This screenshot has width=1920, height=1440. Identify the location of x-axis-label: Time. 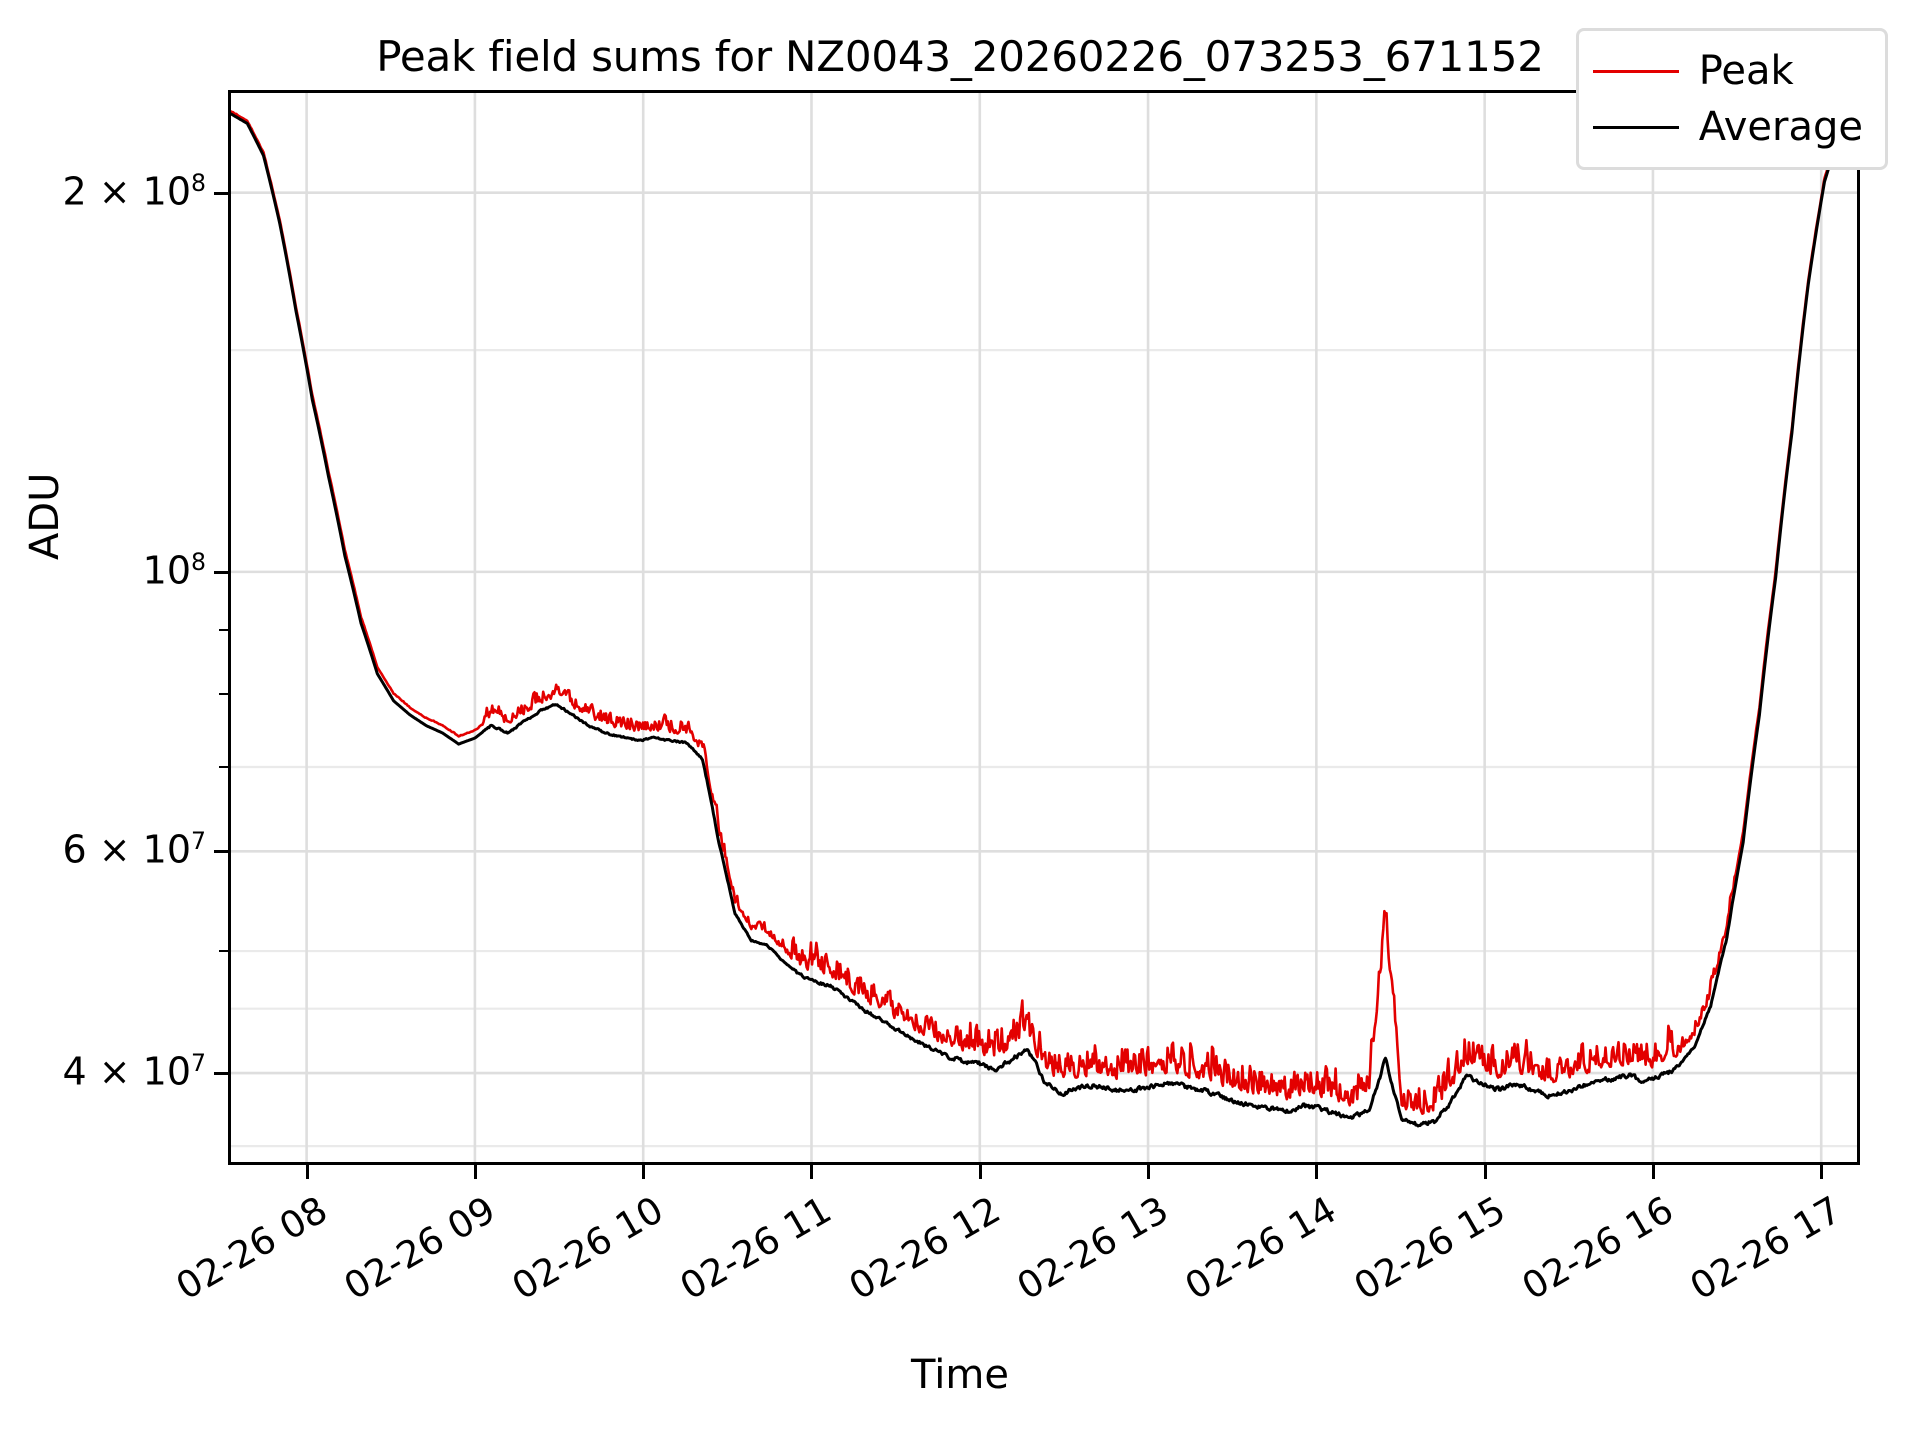
(960, 1375).